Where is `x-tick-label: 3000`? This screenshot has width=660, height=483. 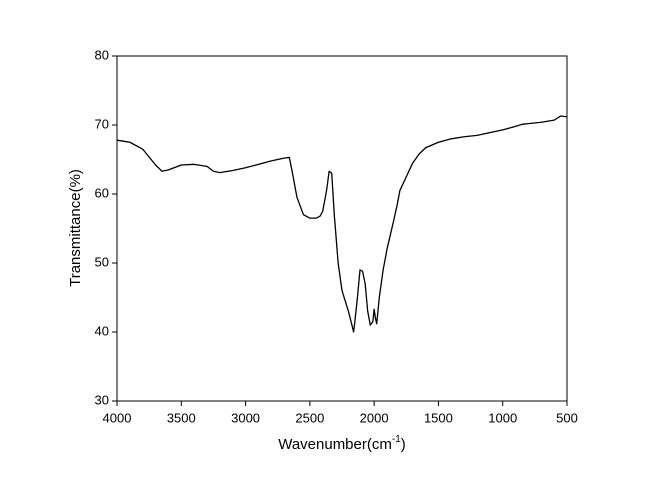 x-tick-label: 3000 is located at coordinates (245, 417).